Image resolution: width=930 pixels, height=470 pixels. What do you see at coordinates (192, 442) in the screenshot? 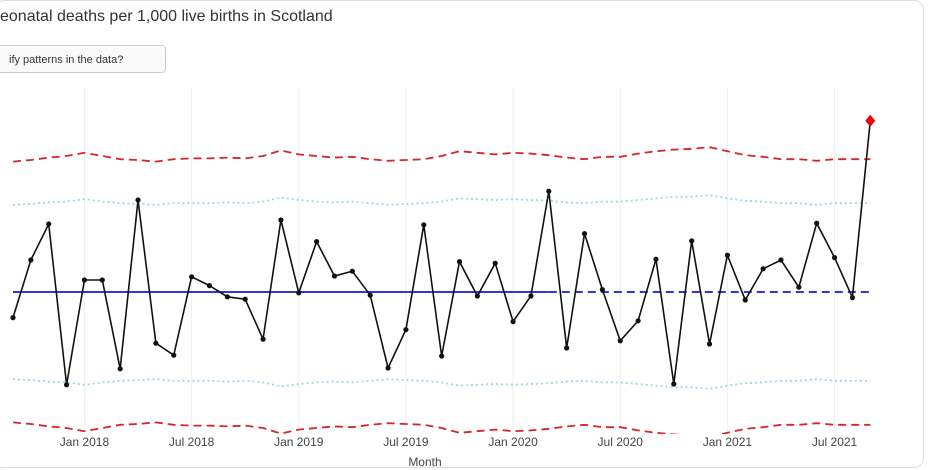
I see `x-tick-label: Jul 2018` at bounding box center [192, 442].